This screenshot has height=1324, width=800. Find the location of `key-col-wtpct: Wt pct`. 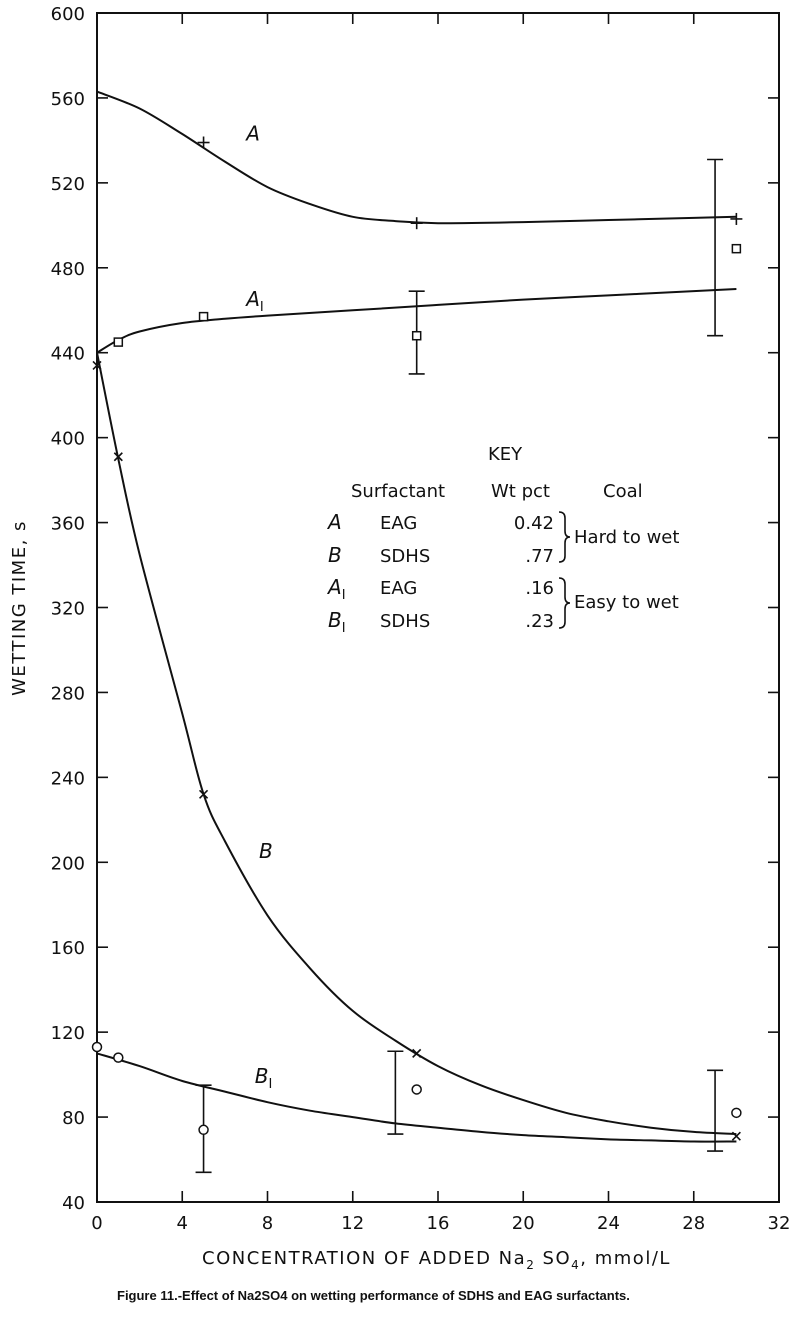

key-col-wtpct: Wt pct is located at coordinates (520, 491).